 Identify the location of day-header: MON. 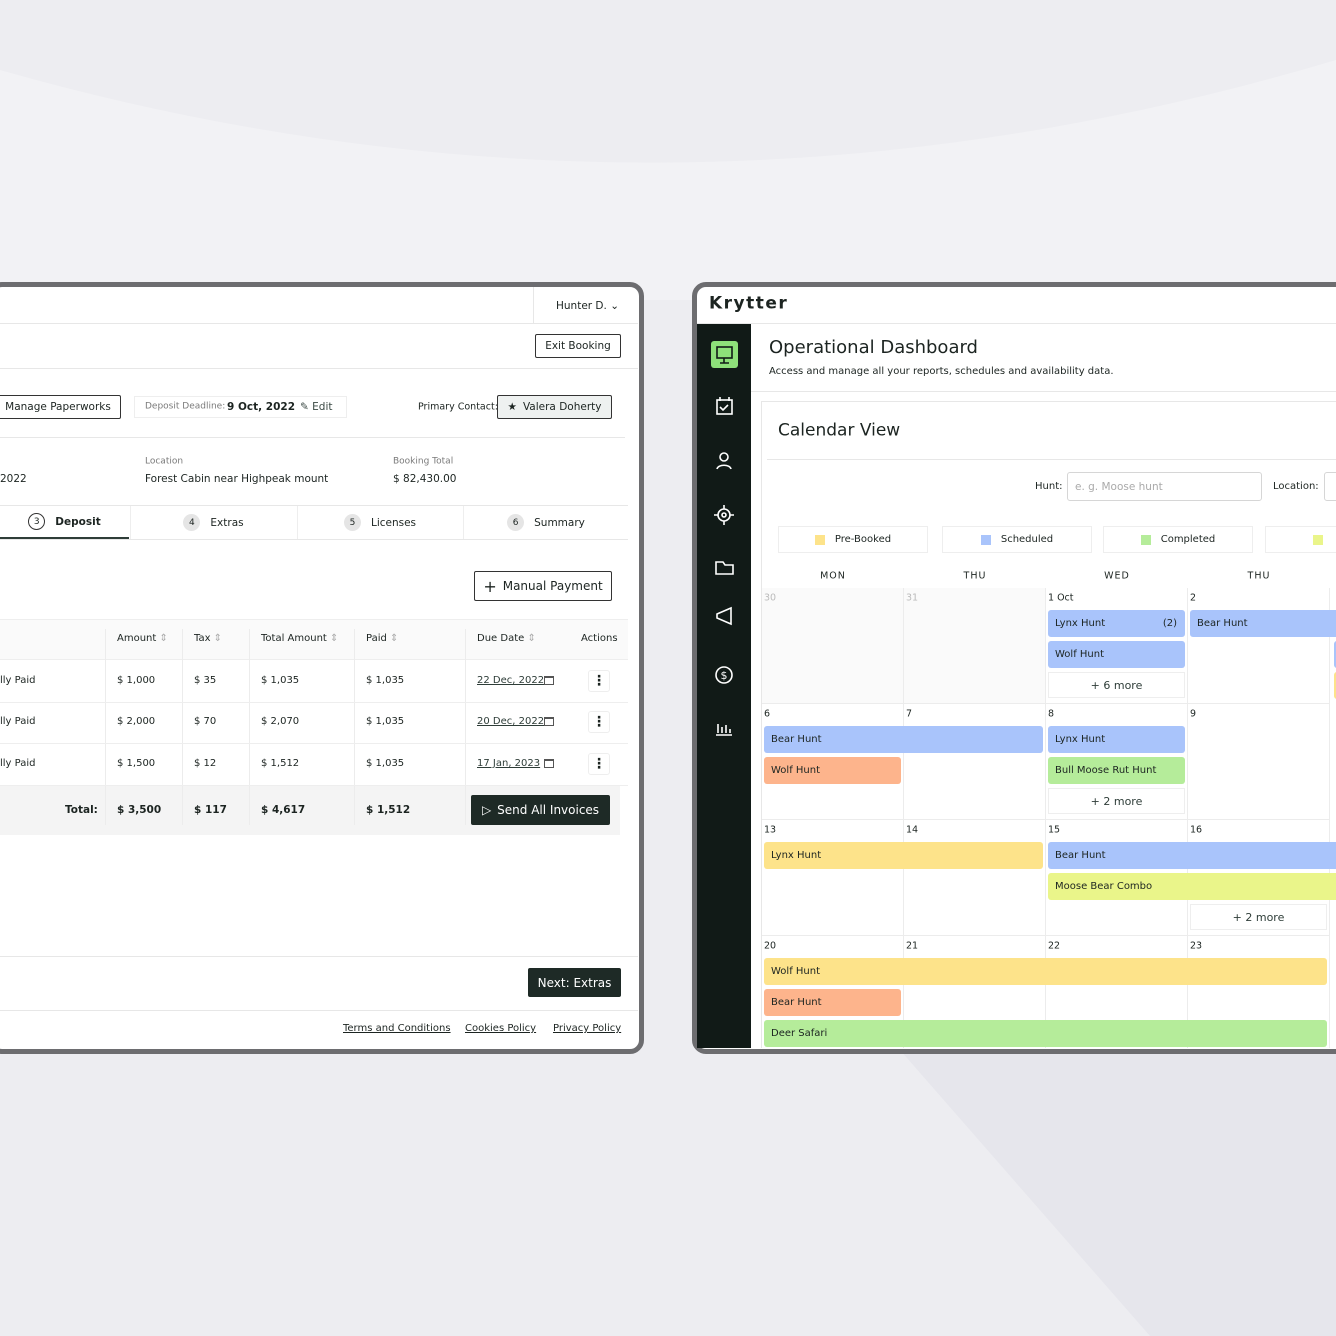
(833, 576).